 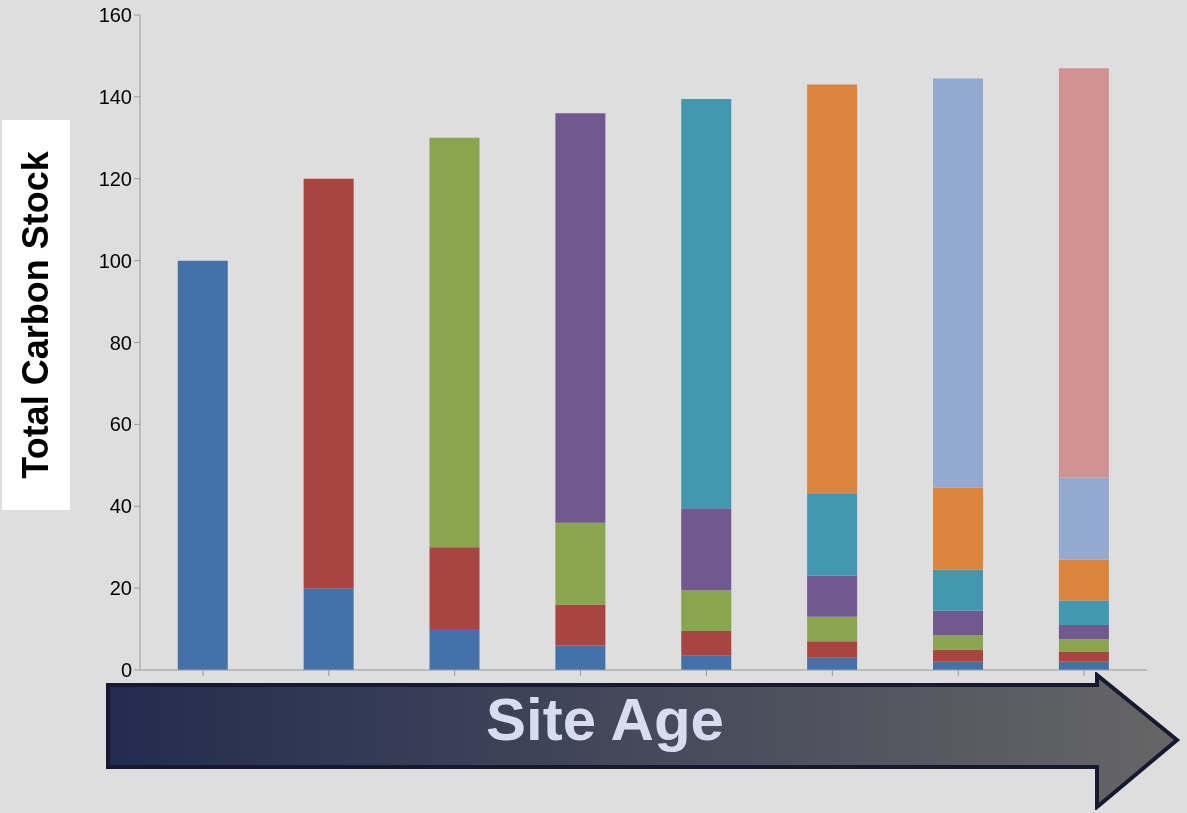 What do you see at coordinates (605, 719) in the screenshot?
I see `x-axis-title: Site Age` at bounding box center [605, 719].